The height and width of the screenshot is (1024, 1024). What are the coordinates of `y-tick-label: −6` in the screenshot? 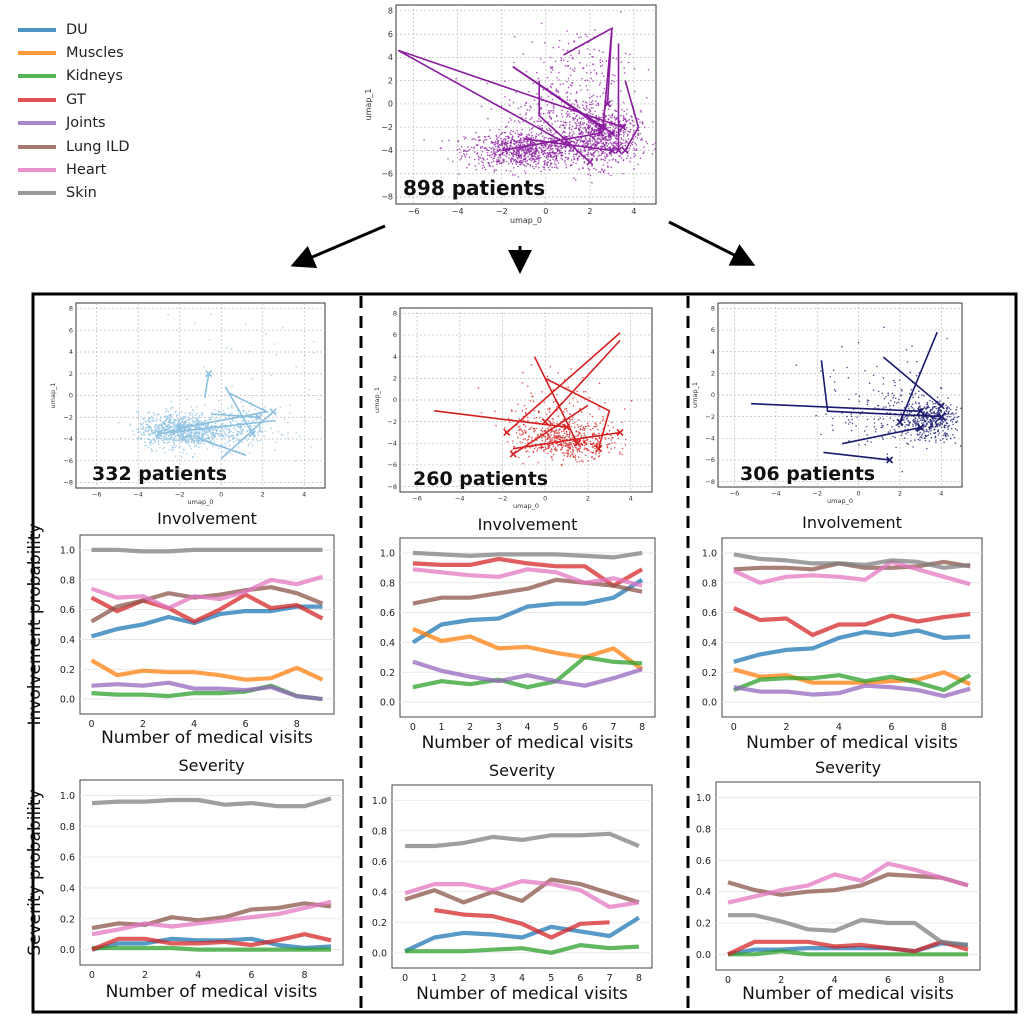 It's located at (710, 460).